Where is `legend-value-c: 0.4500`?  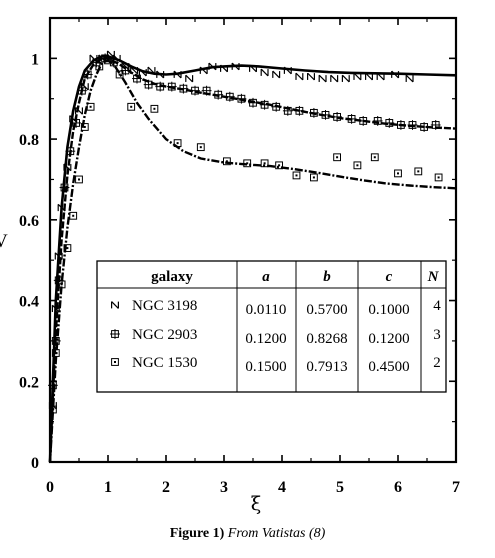
legend-value-c: 0.4500 is located at coordinates (388, 367).